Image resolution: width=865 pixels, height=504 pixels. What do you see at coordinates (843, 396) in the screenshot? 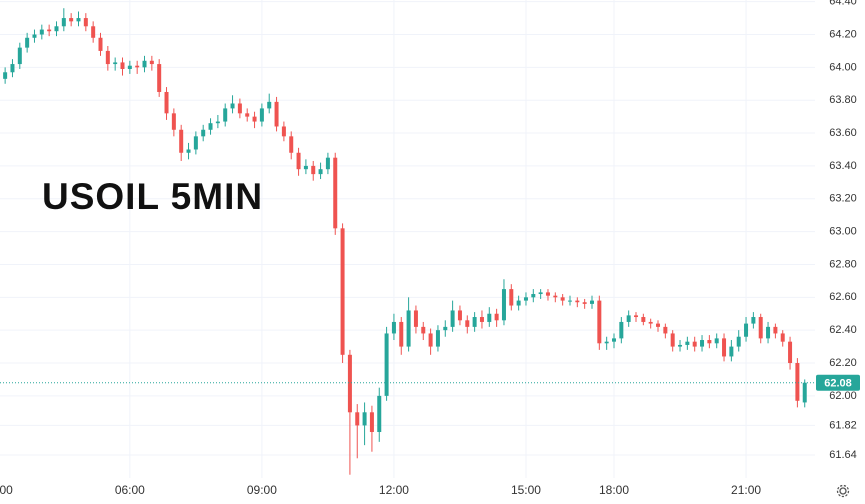
I see `y-tick-label: 62.00` at bounding box center [843, 396].